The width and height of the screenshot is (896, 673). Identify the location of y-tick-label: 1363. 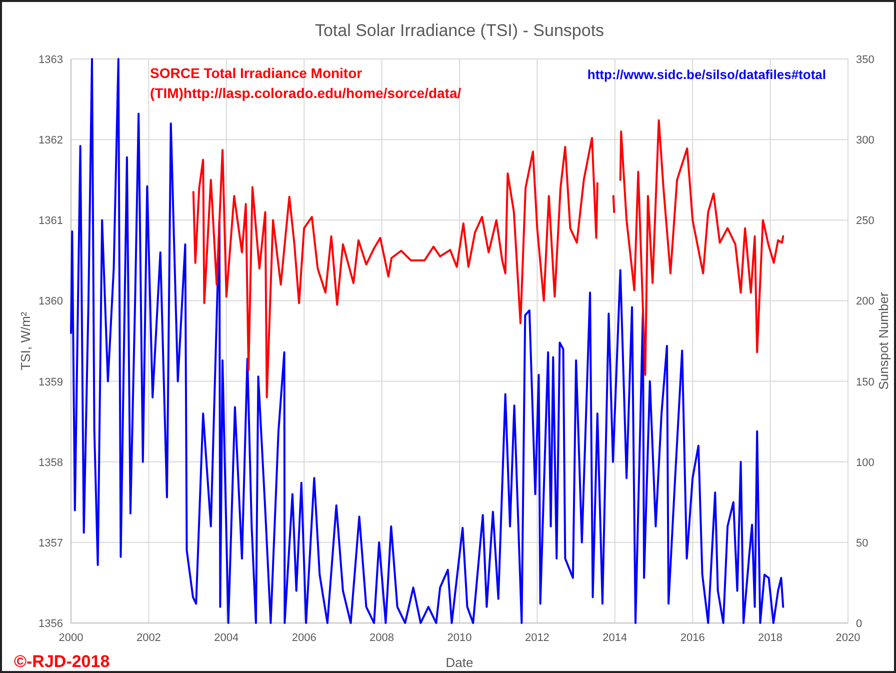
(50, 60).